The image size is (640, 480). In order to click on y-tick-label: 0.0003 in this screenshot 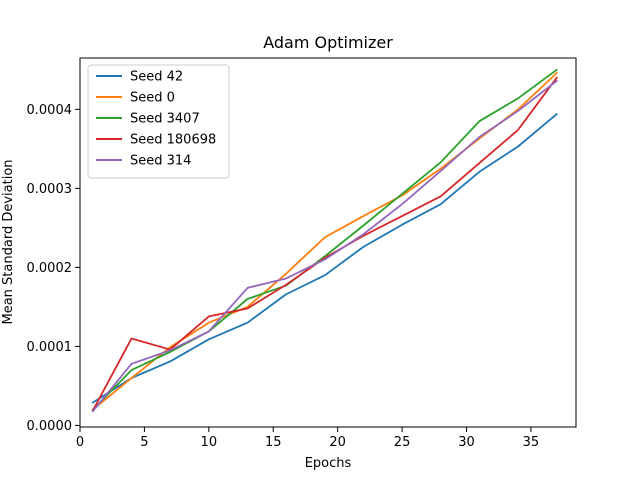, I will do `click(50, 189)`.